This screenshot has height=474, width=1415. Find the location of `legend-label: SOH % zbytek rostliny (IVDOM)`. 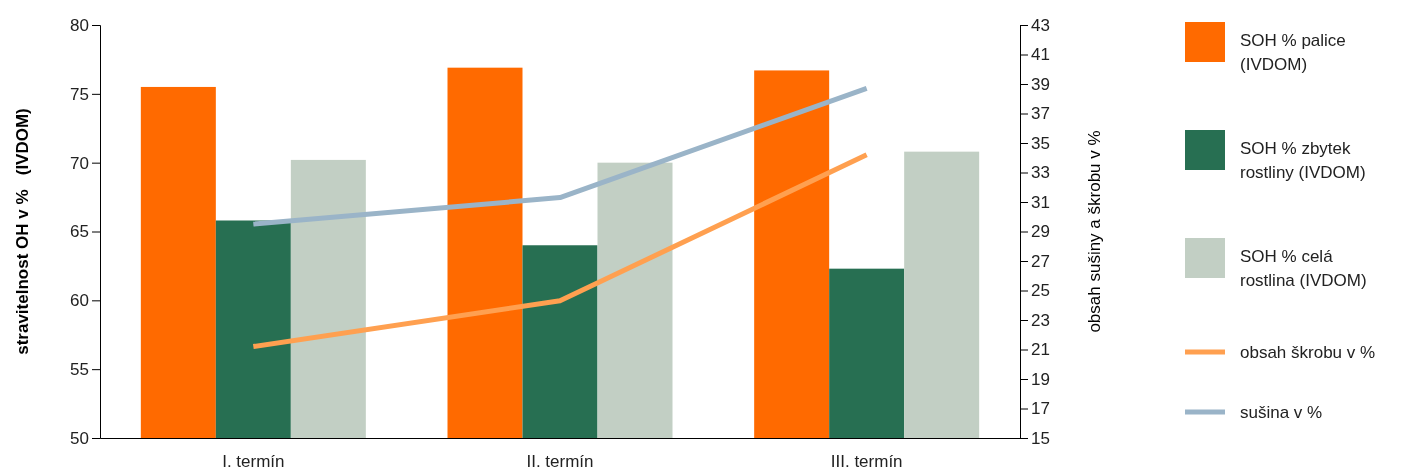

legend-label: SOH % zbytek rostliny (IVDOM) is located at coordinates (1303, 160).